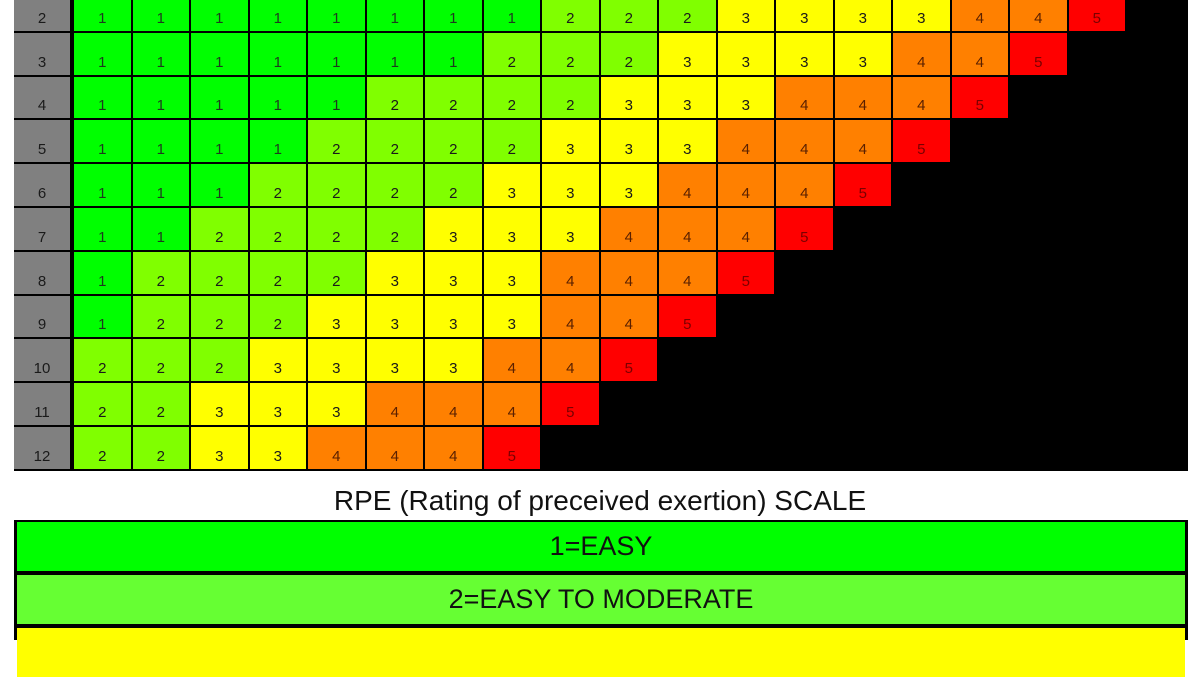  I want to click on row-label: 12, so click(44, 449).